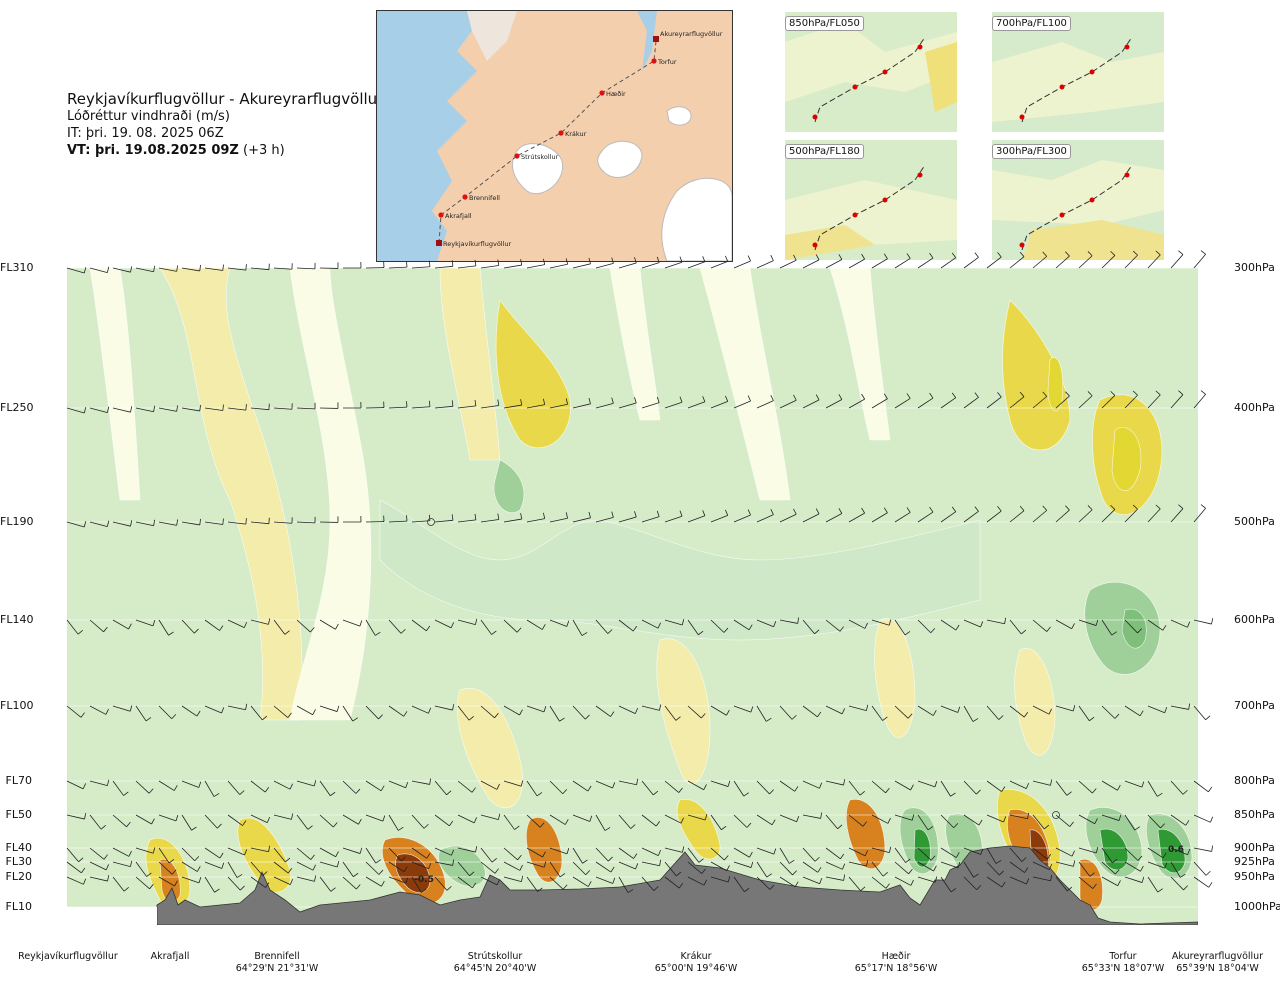 This screenshot has width=1280, height=981. What do you see at coordinates (896, 956) in the screenshot?
I see `station-name: Hæðir` at bounding box center [896, 956].